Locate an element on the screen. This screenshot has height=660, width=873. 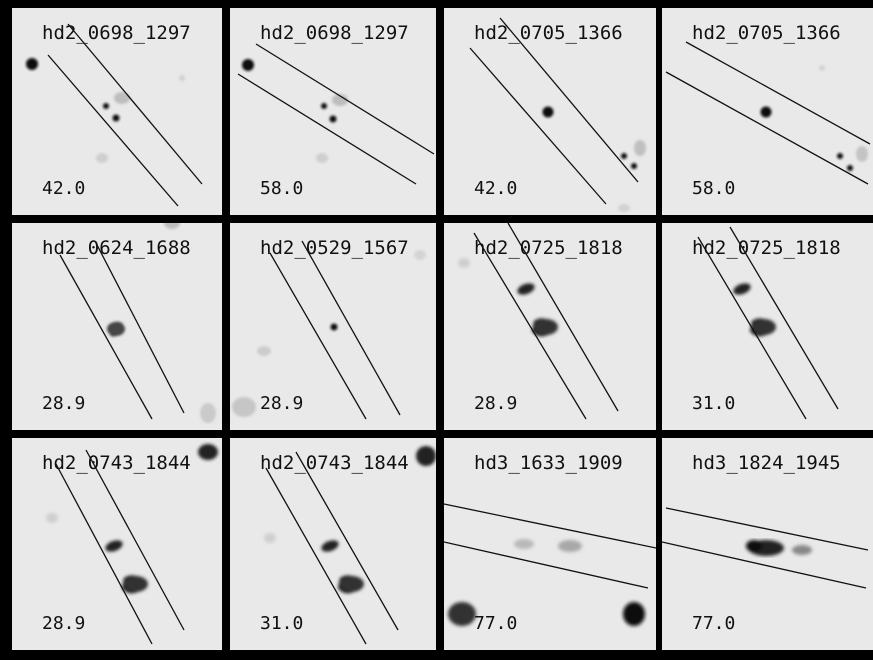
stamp-panel-12: hd3_1824_1945 77.0 is located at coordinates (767, 544).